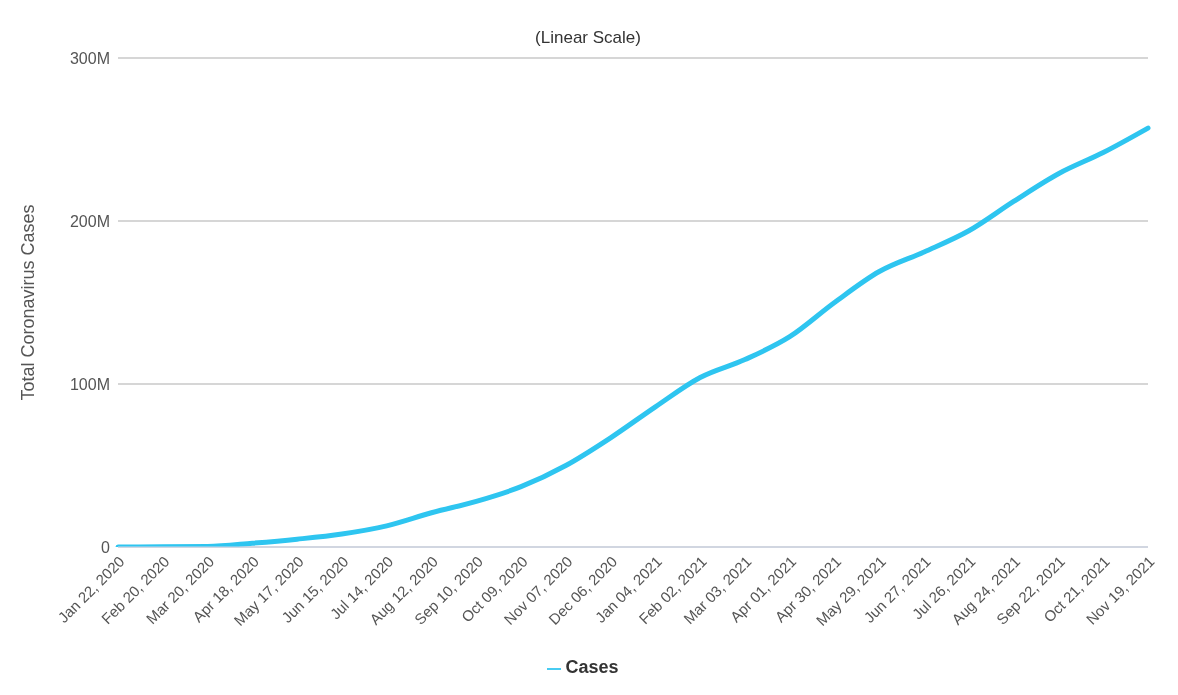 Image resolution: width=1178 pixels, height=695 pixels. I want to click on y-tick-label: 0, so click(106, 547).